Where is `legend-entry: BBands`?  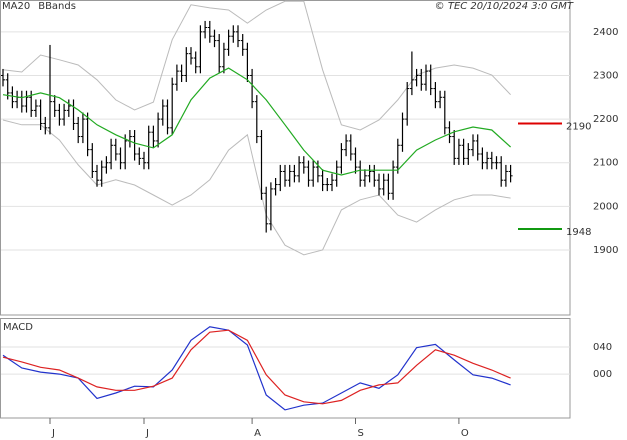 legend-entry: BBands is located at coordinates (57, 6).